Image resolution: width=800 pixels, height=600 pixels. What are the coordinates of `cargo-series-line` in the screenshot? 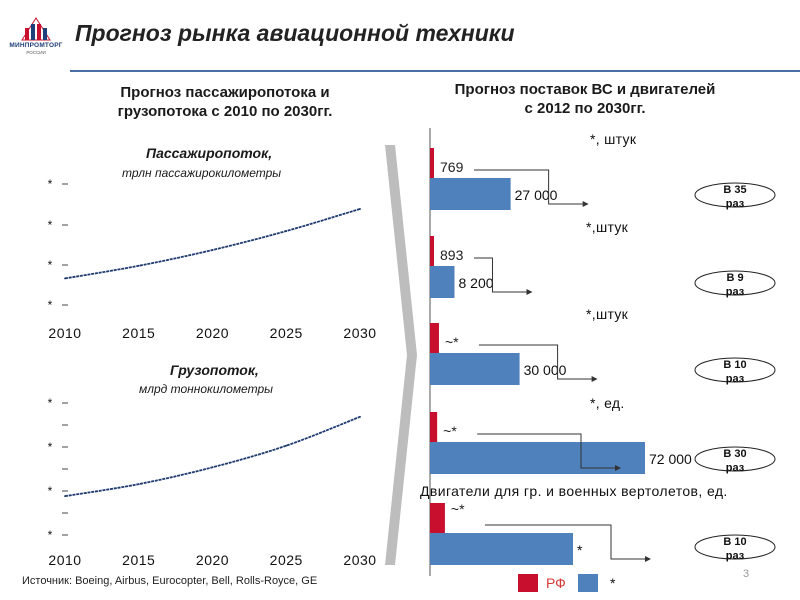 It's located at (212, 456).